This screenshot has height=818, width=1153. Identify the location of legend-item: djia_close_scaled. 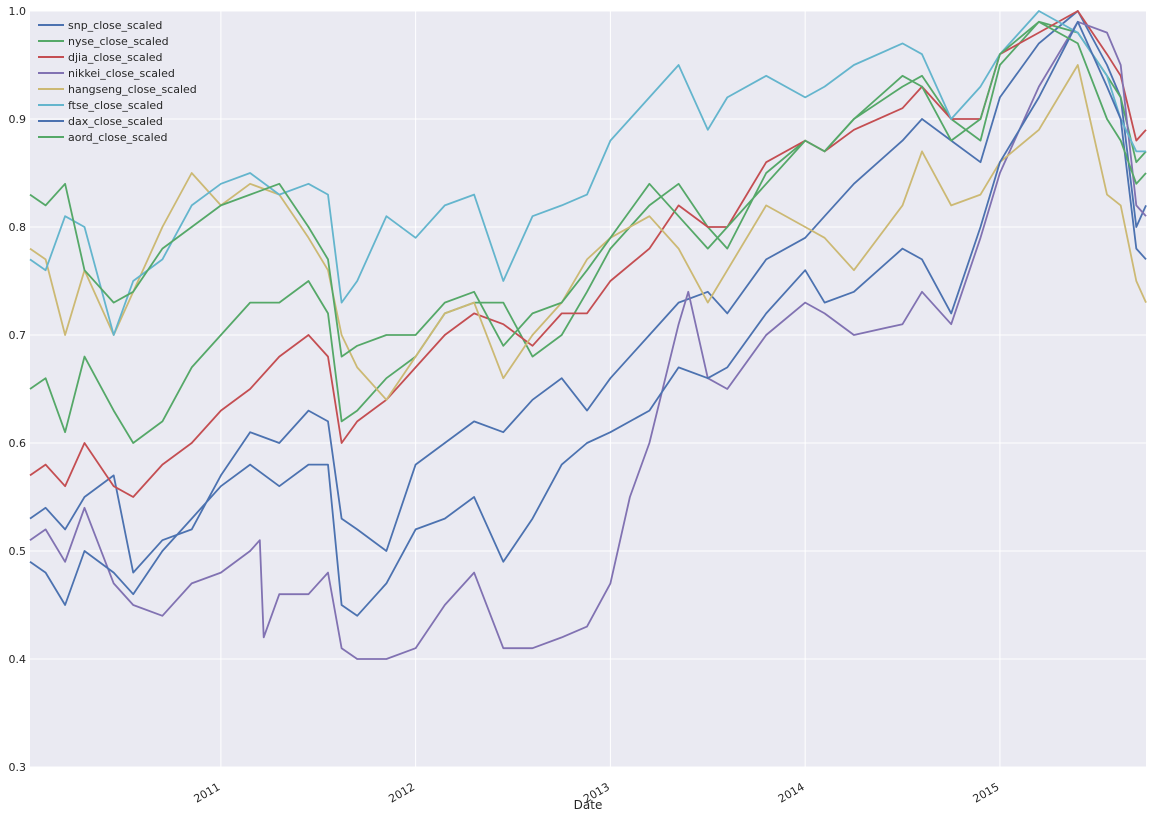
(100, 57).